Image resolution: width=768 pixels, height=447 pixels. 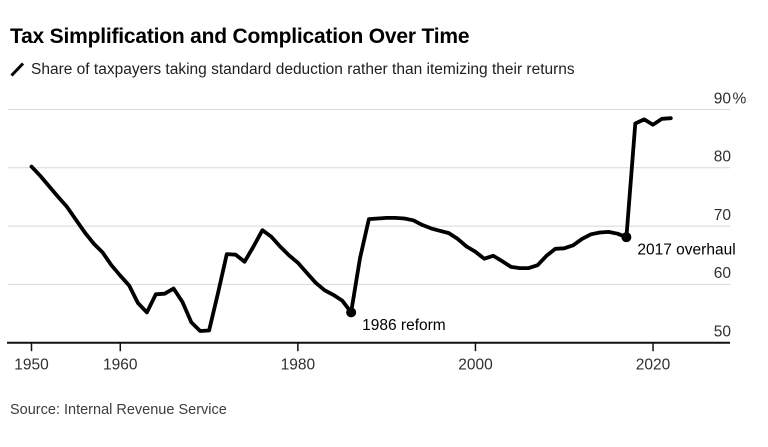 I want to click on x-tick-label: 2000, so click(x=475, y=365).